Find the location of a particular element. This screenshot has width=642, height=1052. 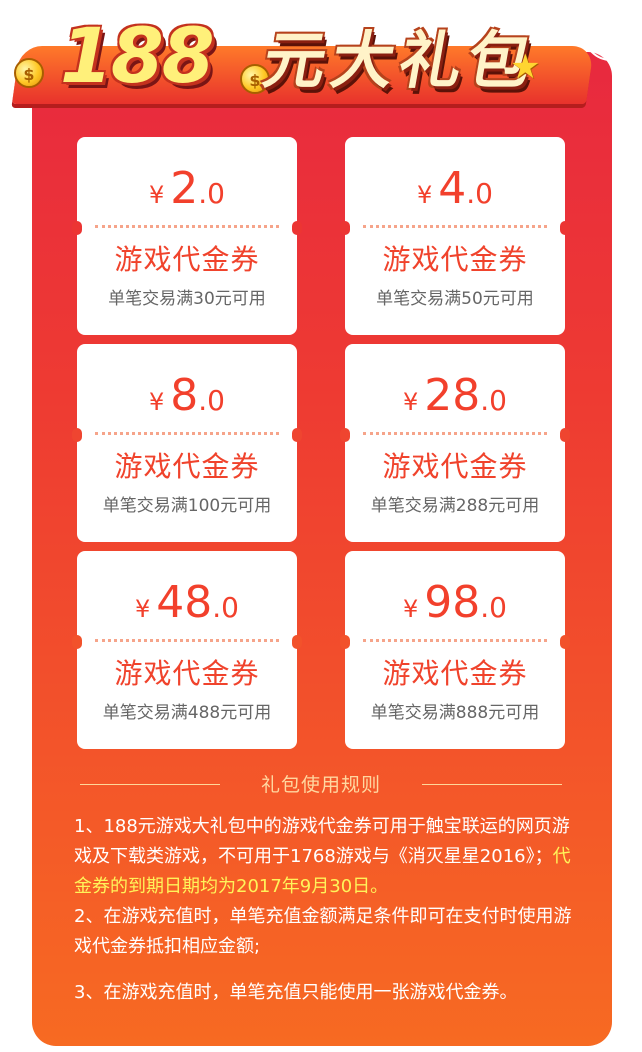

coupon-card: ¥4.0 游戏代金券 单笔交易满50元可用 is located at coordinates (455, 236).